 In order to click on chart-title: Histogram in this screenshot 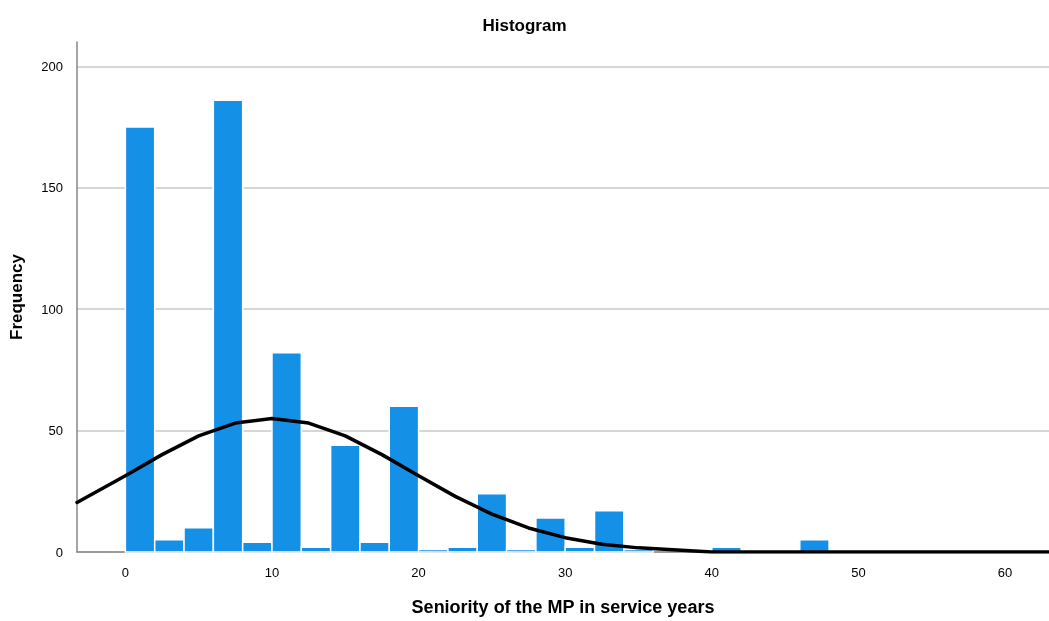, I will do `click(524, 25)`.